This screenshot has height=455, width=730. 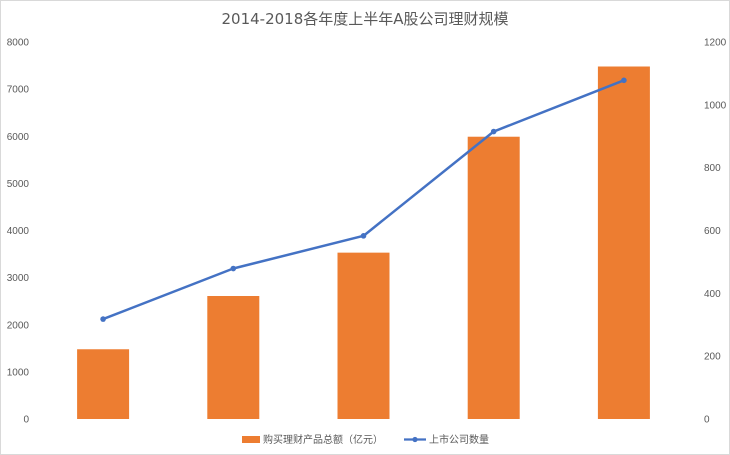 What do you see at coordinates (18, 43) in the screenshot?
I see `left-axis-tick-label: 8000` at bounding box center [18, 43].